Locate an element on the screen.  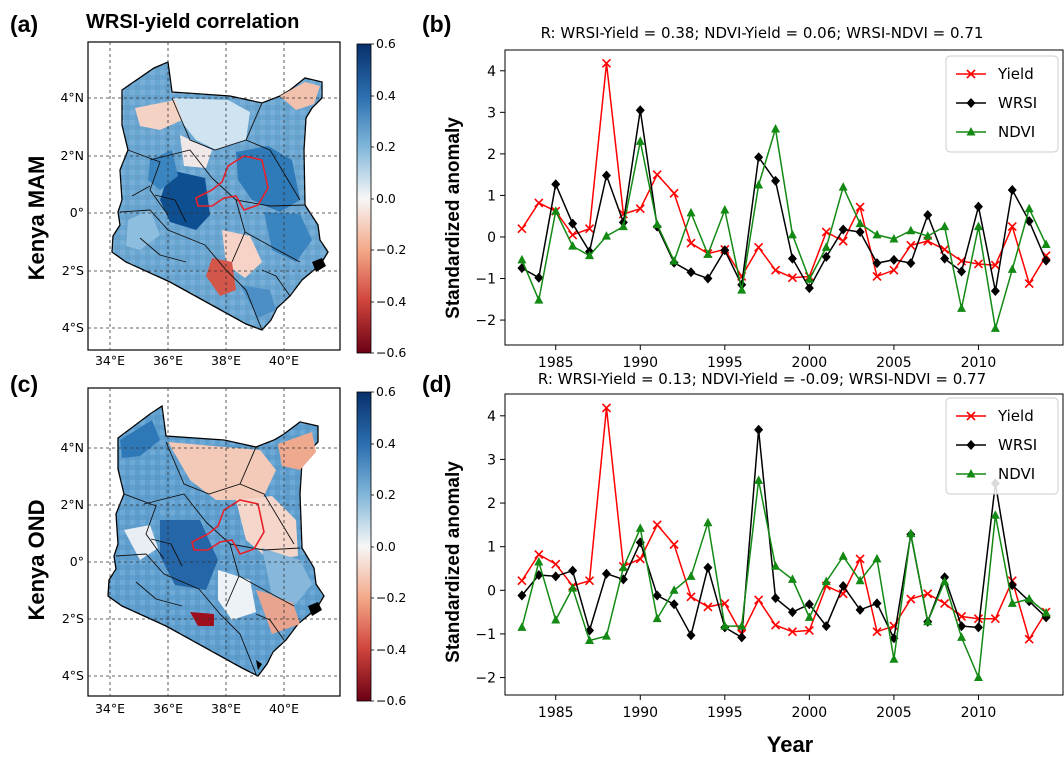
y-tick-label: 3 is located at coordinates (491, 460).